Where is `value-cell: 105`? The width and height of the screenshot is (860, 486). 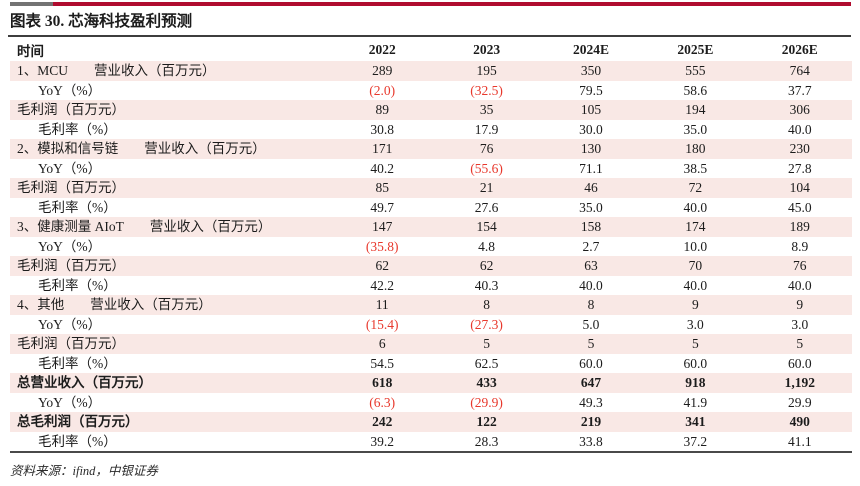 value-cell: 105 is located at coordinates (591, 109).